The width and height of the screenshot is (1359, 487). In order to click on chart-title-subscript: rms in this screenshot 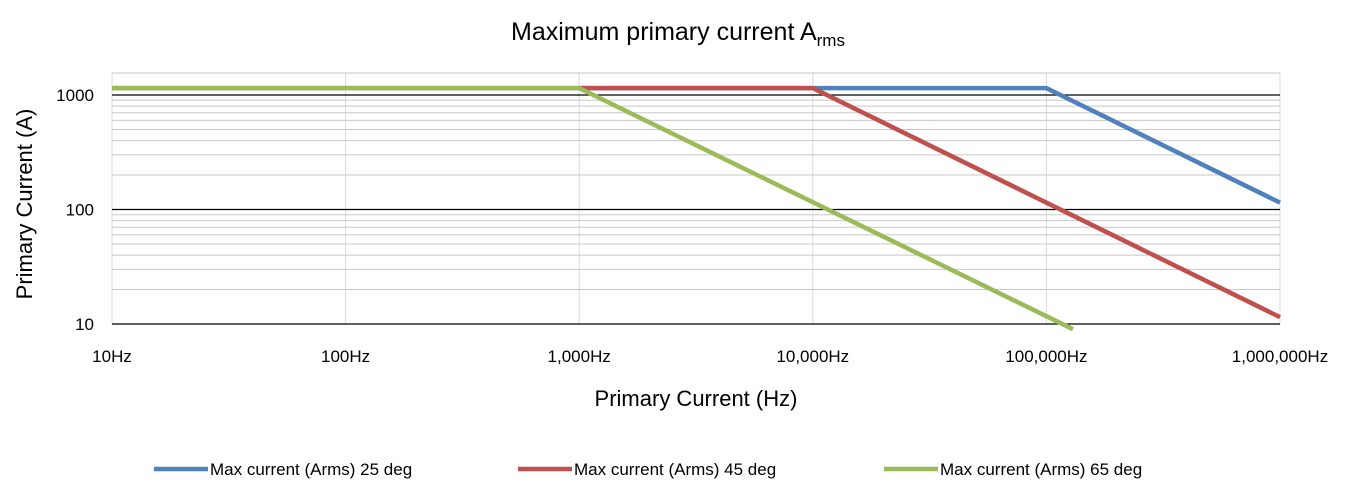, I will do `click(831, 40)`.